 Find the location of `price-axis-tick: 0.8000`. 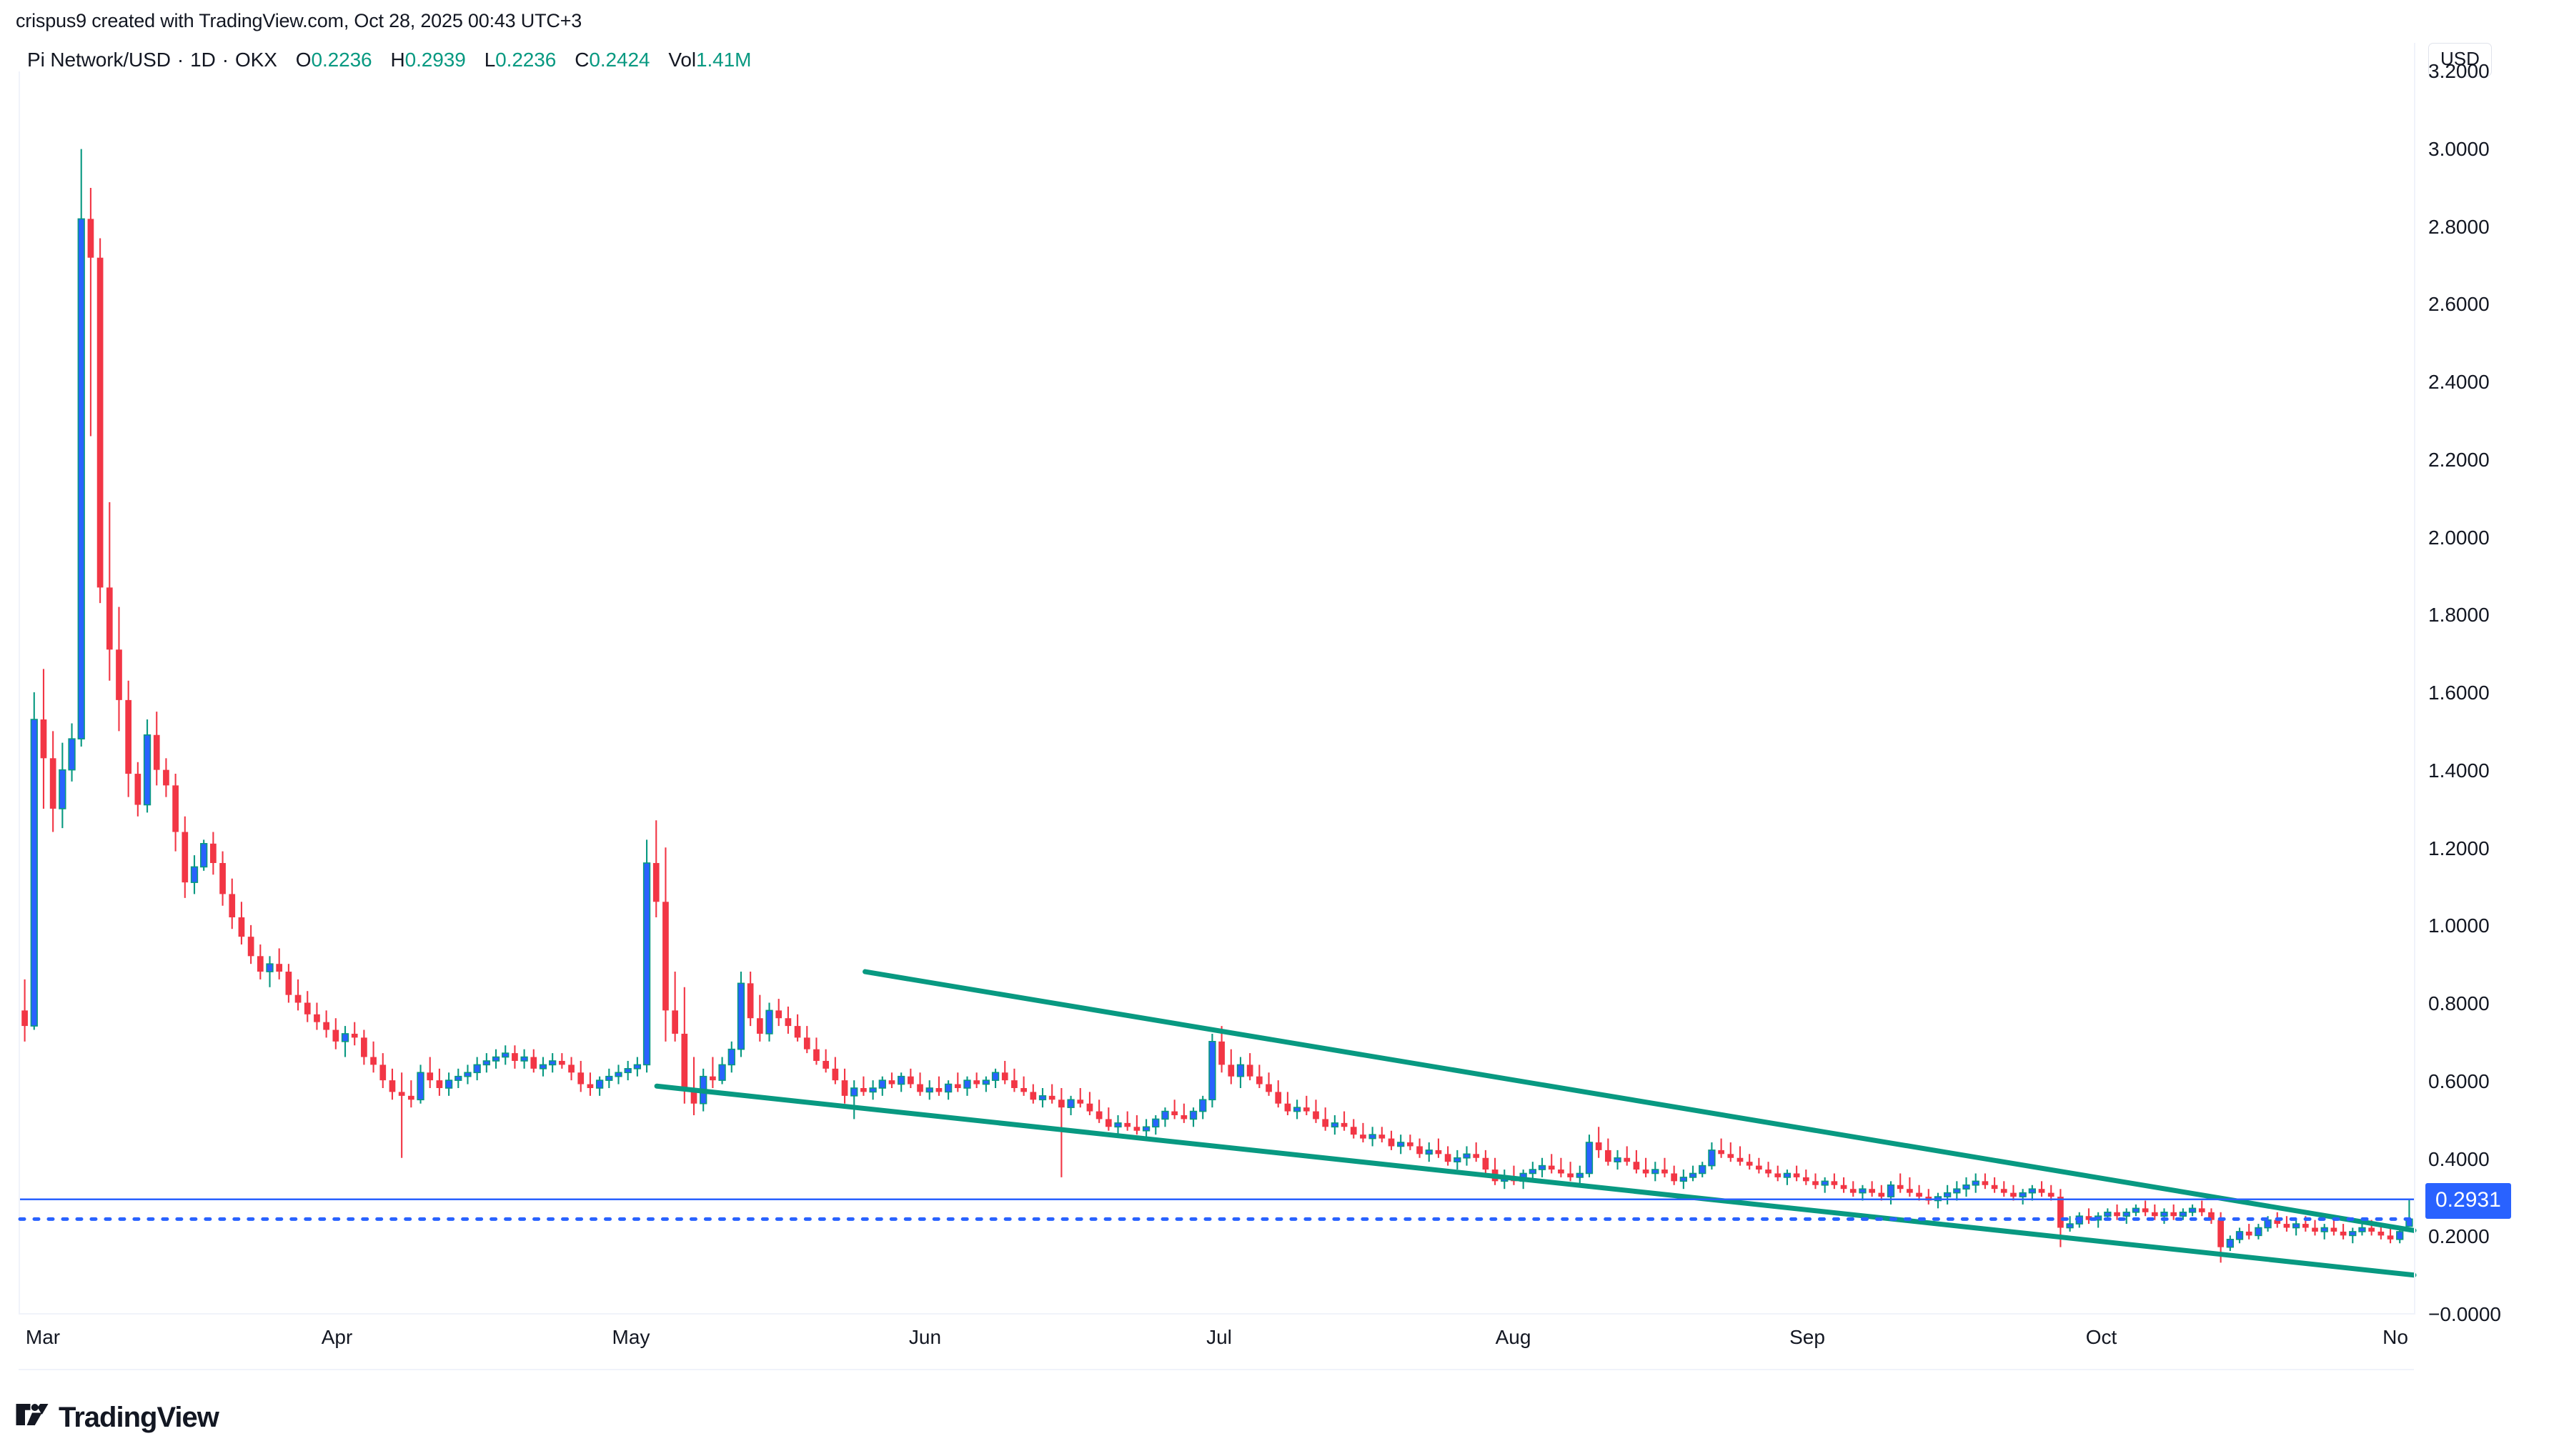

price-axis-tick: 0.8000 is located at coordinates (2459, 1003).